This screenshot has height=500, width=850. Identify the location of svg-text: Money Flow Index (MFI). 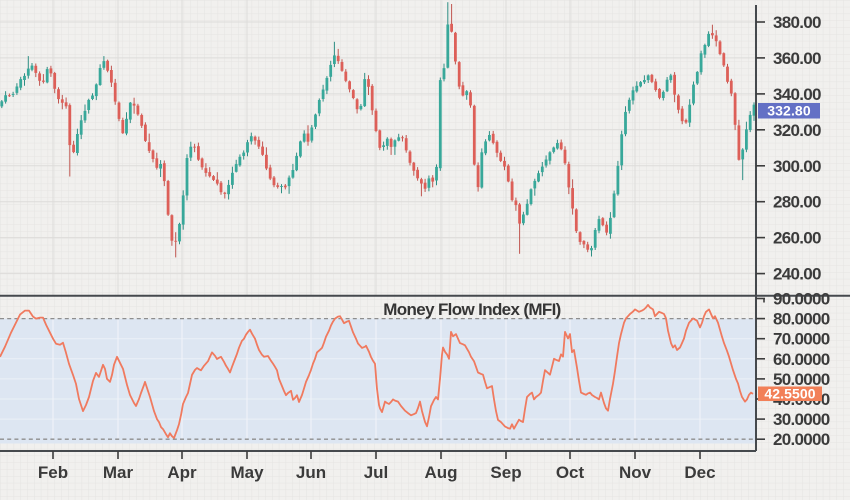
(471, 309).